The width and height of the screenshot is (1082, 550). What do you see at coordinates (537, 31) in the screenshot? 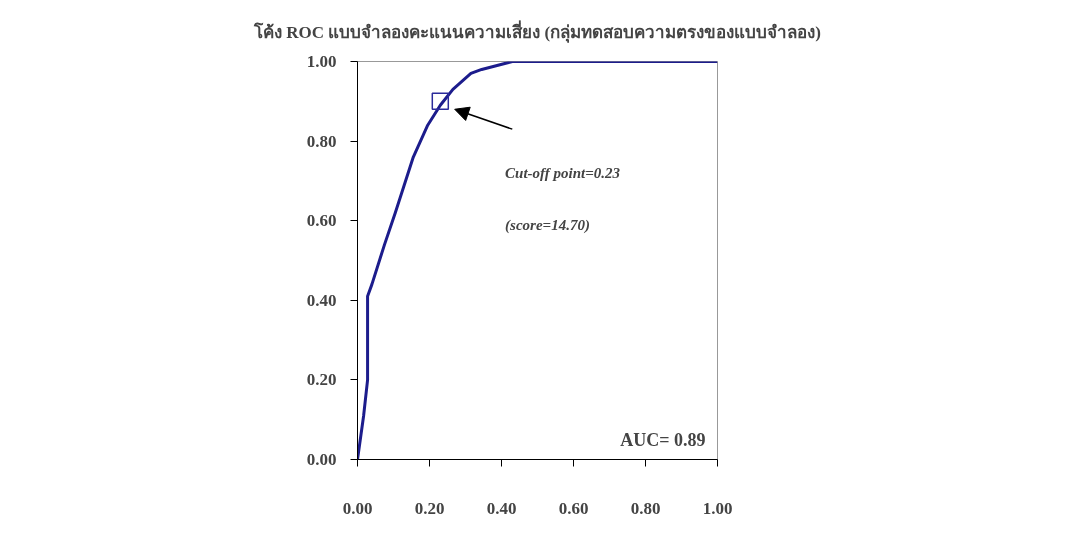
I see `chart-title: โค้ง ROC แบบจำลองคะแนนความเสี่ยง (กลุ่มทดสอบความตรงของแบบจำลอง)` at bounding box center [537, 31].